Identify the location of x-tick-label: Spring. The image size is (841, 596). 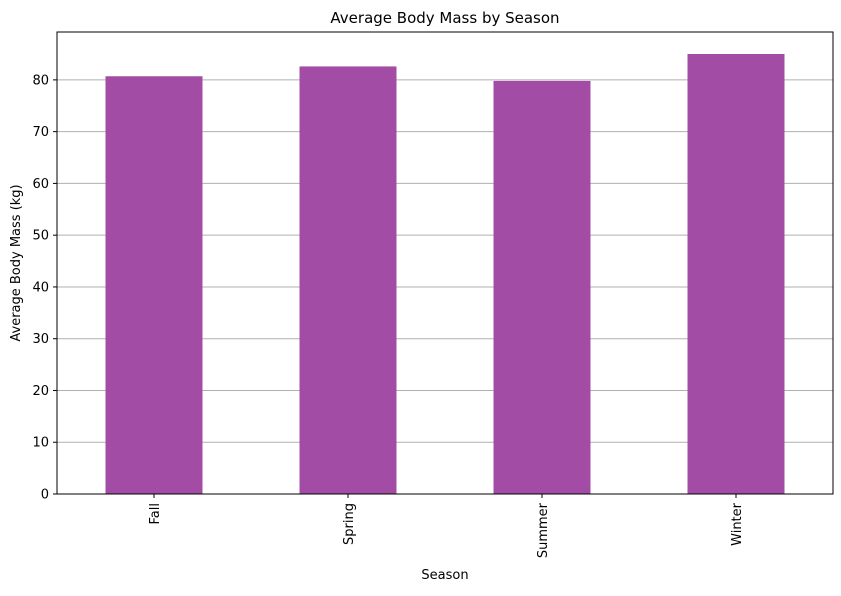
(349, 524).